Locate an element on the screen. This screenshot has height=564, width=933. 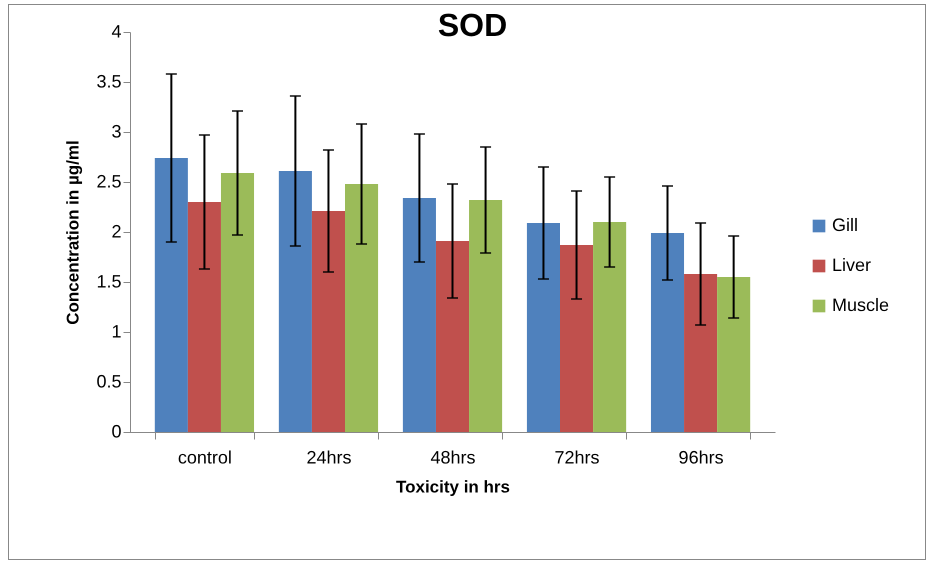
y-tick-label: 1.5 is located at coordinates (109, 282).